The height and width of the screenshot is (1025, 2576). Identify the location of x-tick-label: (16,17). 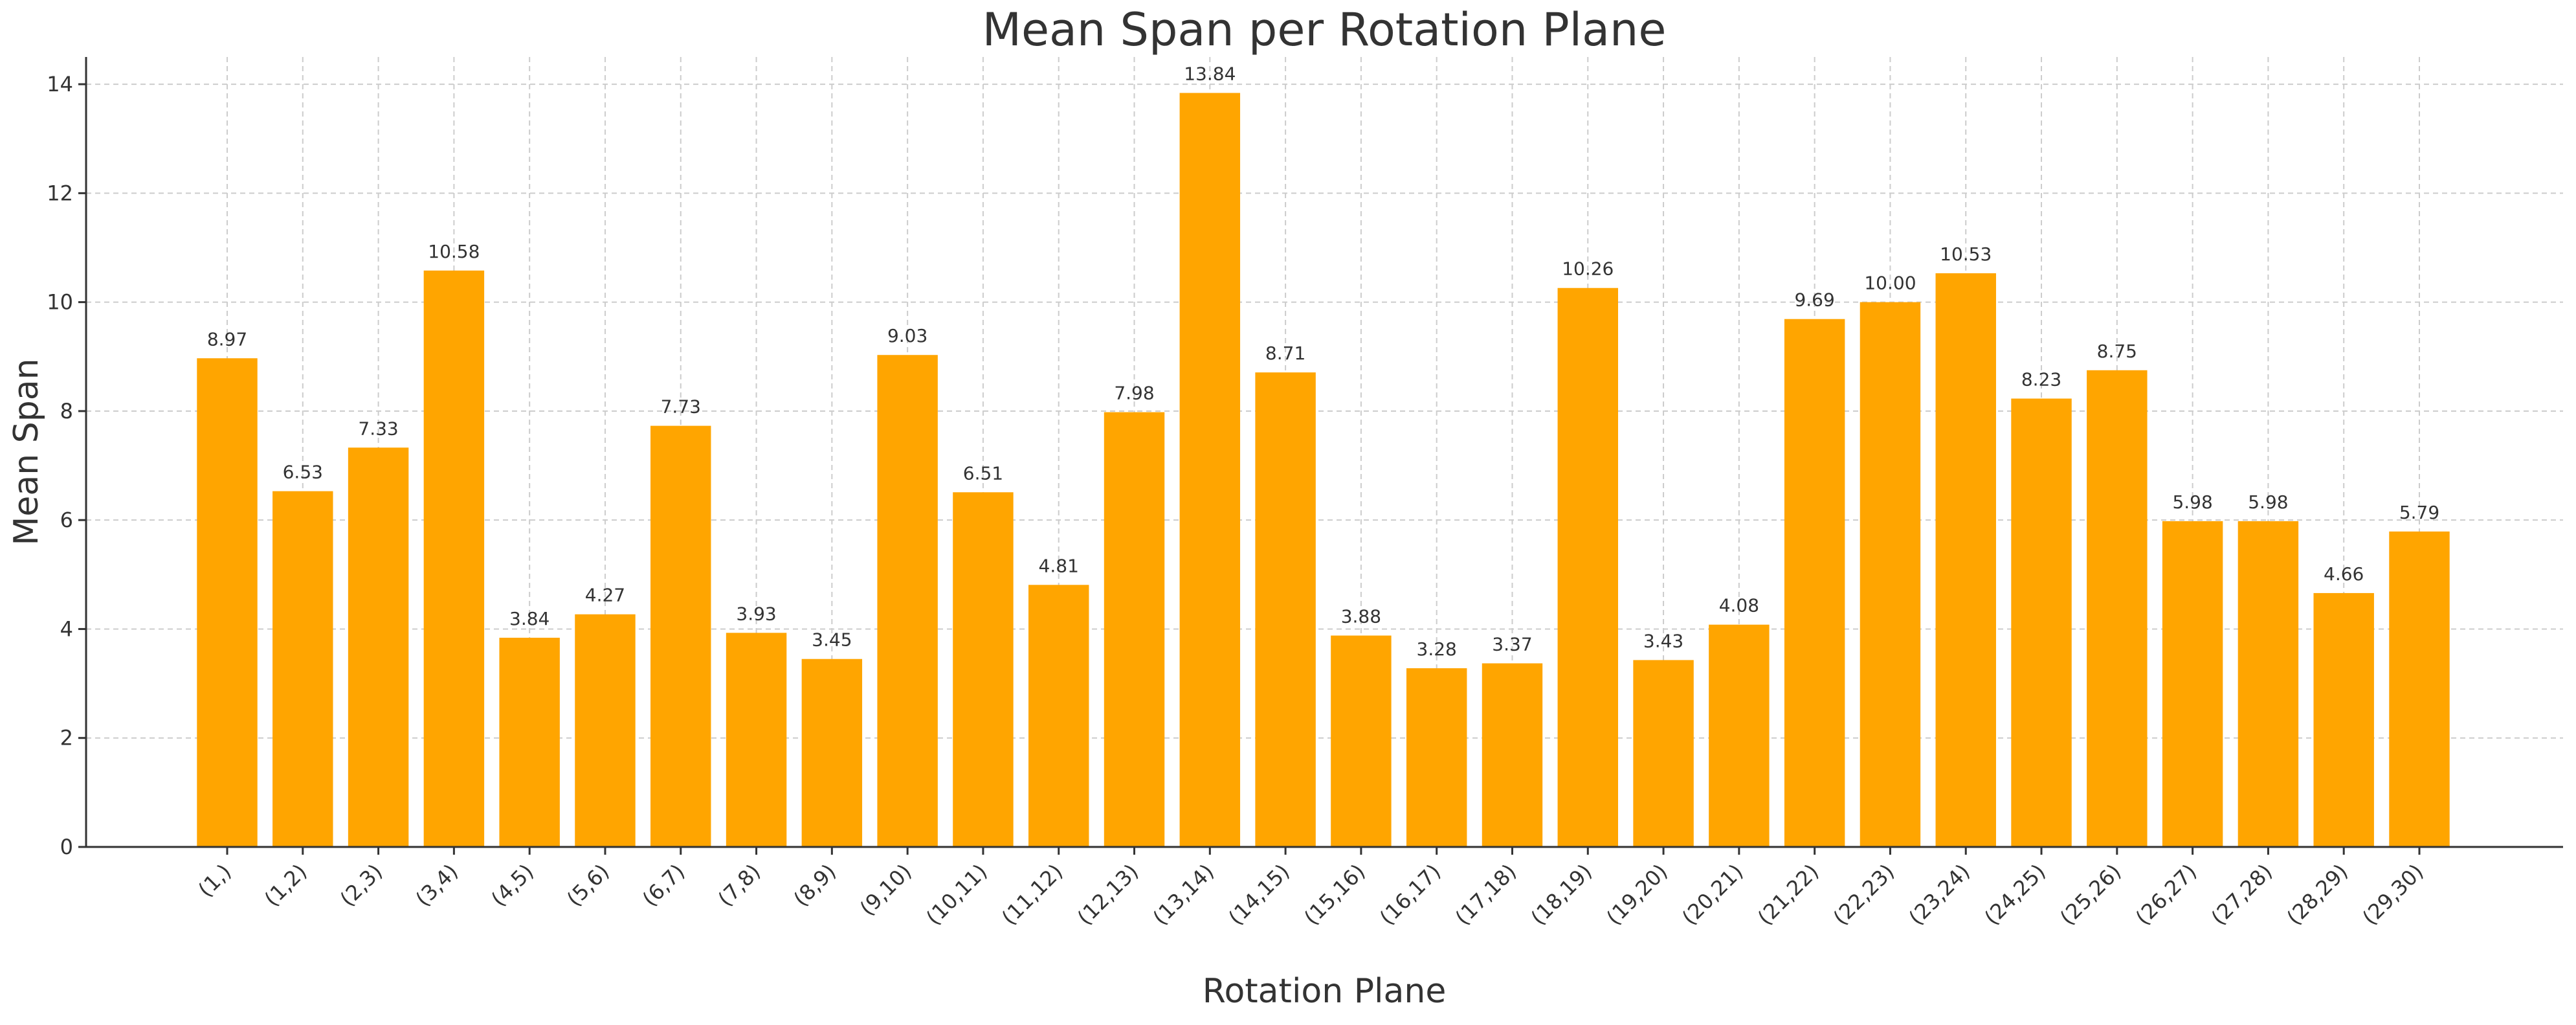
(1410, 895).